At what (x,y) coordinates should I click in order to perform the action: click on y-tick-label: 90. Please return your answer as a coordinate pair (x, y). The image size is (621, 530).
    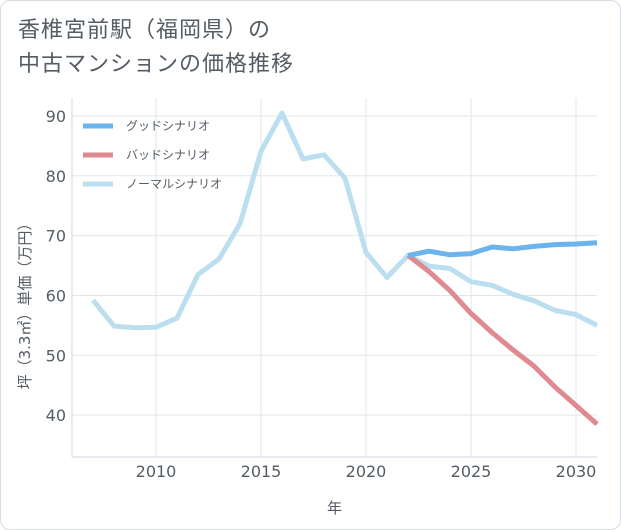
    Looking at the image, I should click on (56, 116).